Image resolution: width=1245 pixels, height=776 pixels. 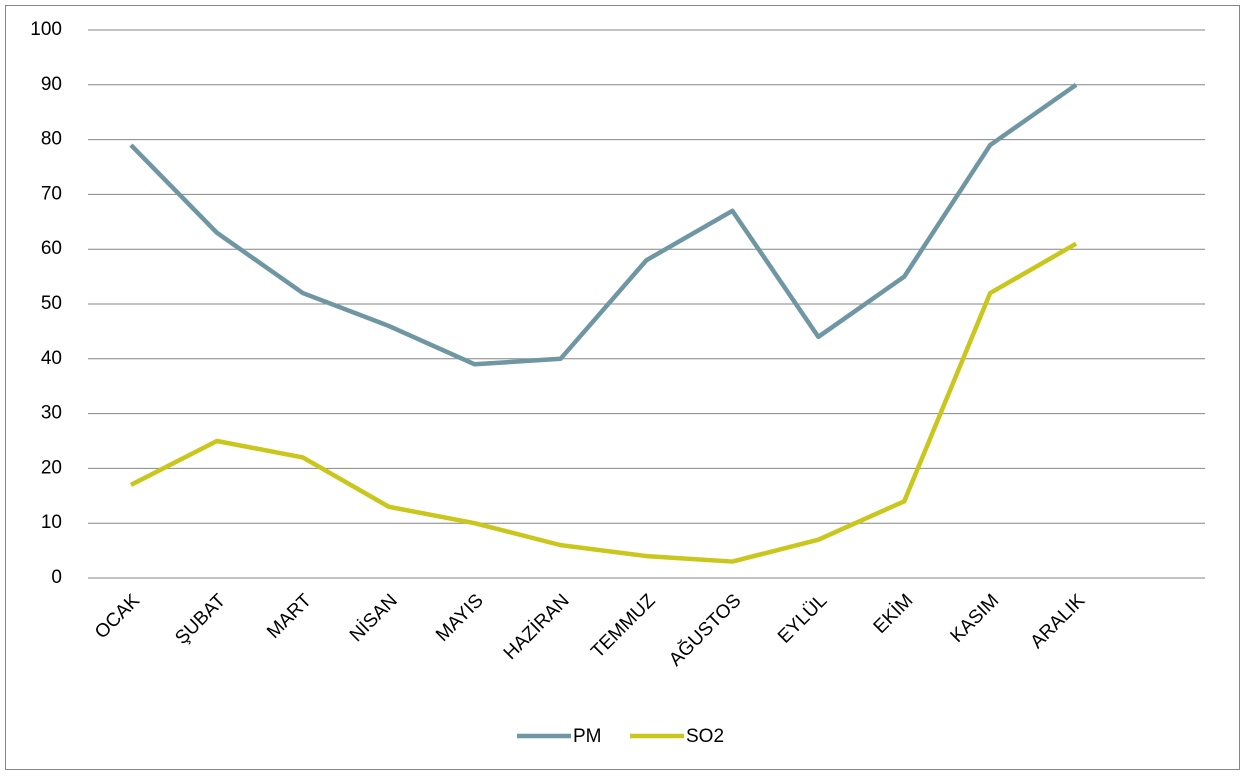 What do you see at coordinates (51, 358) in the screenshot?
I see `y-tick-label: 40` at bounding box center [51, 358].